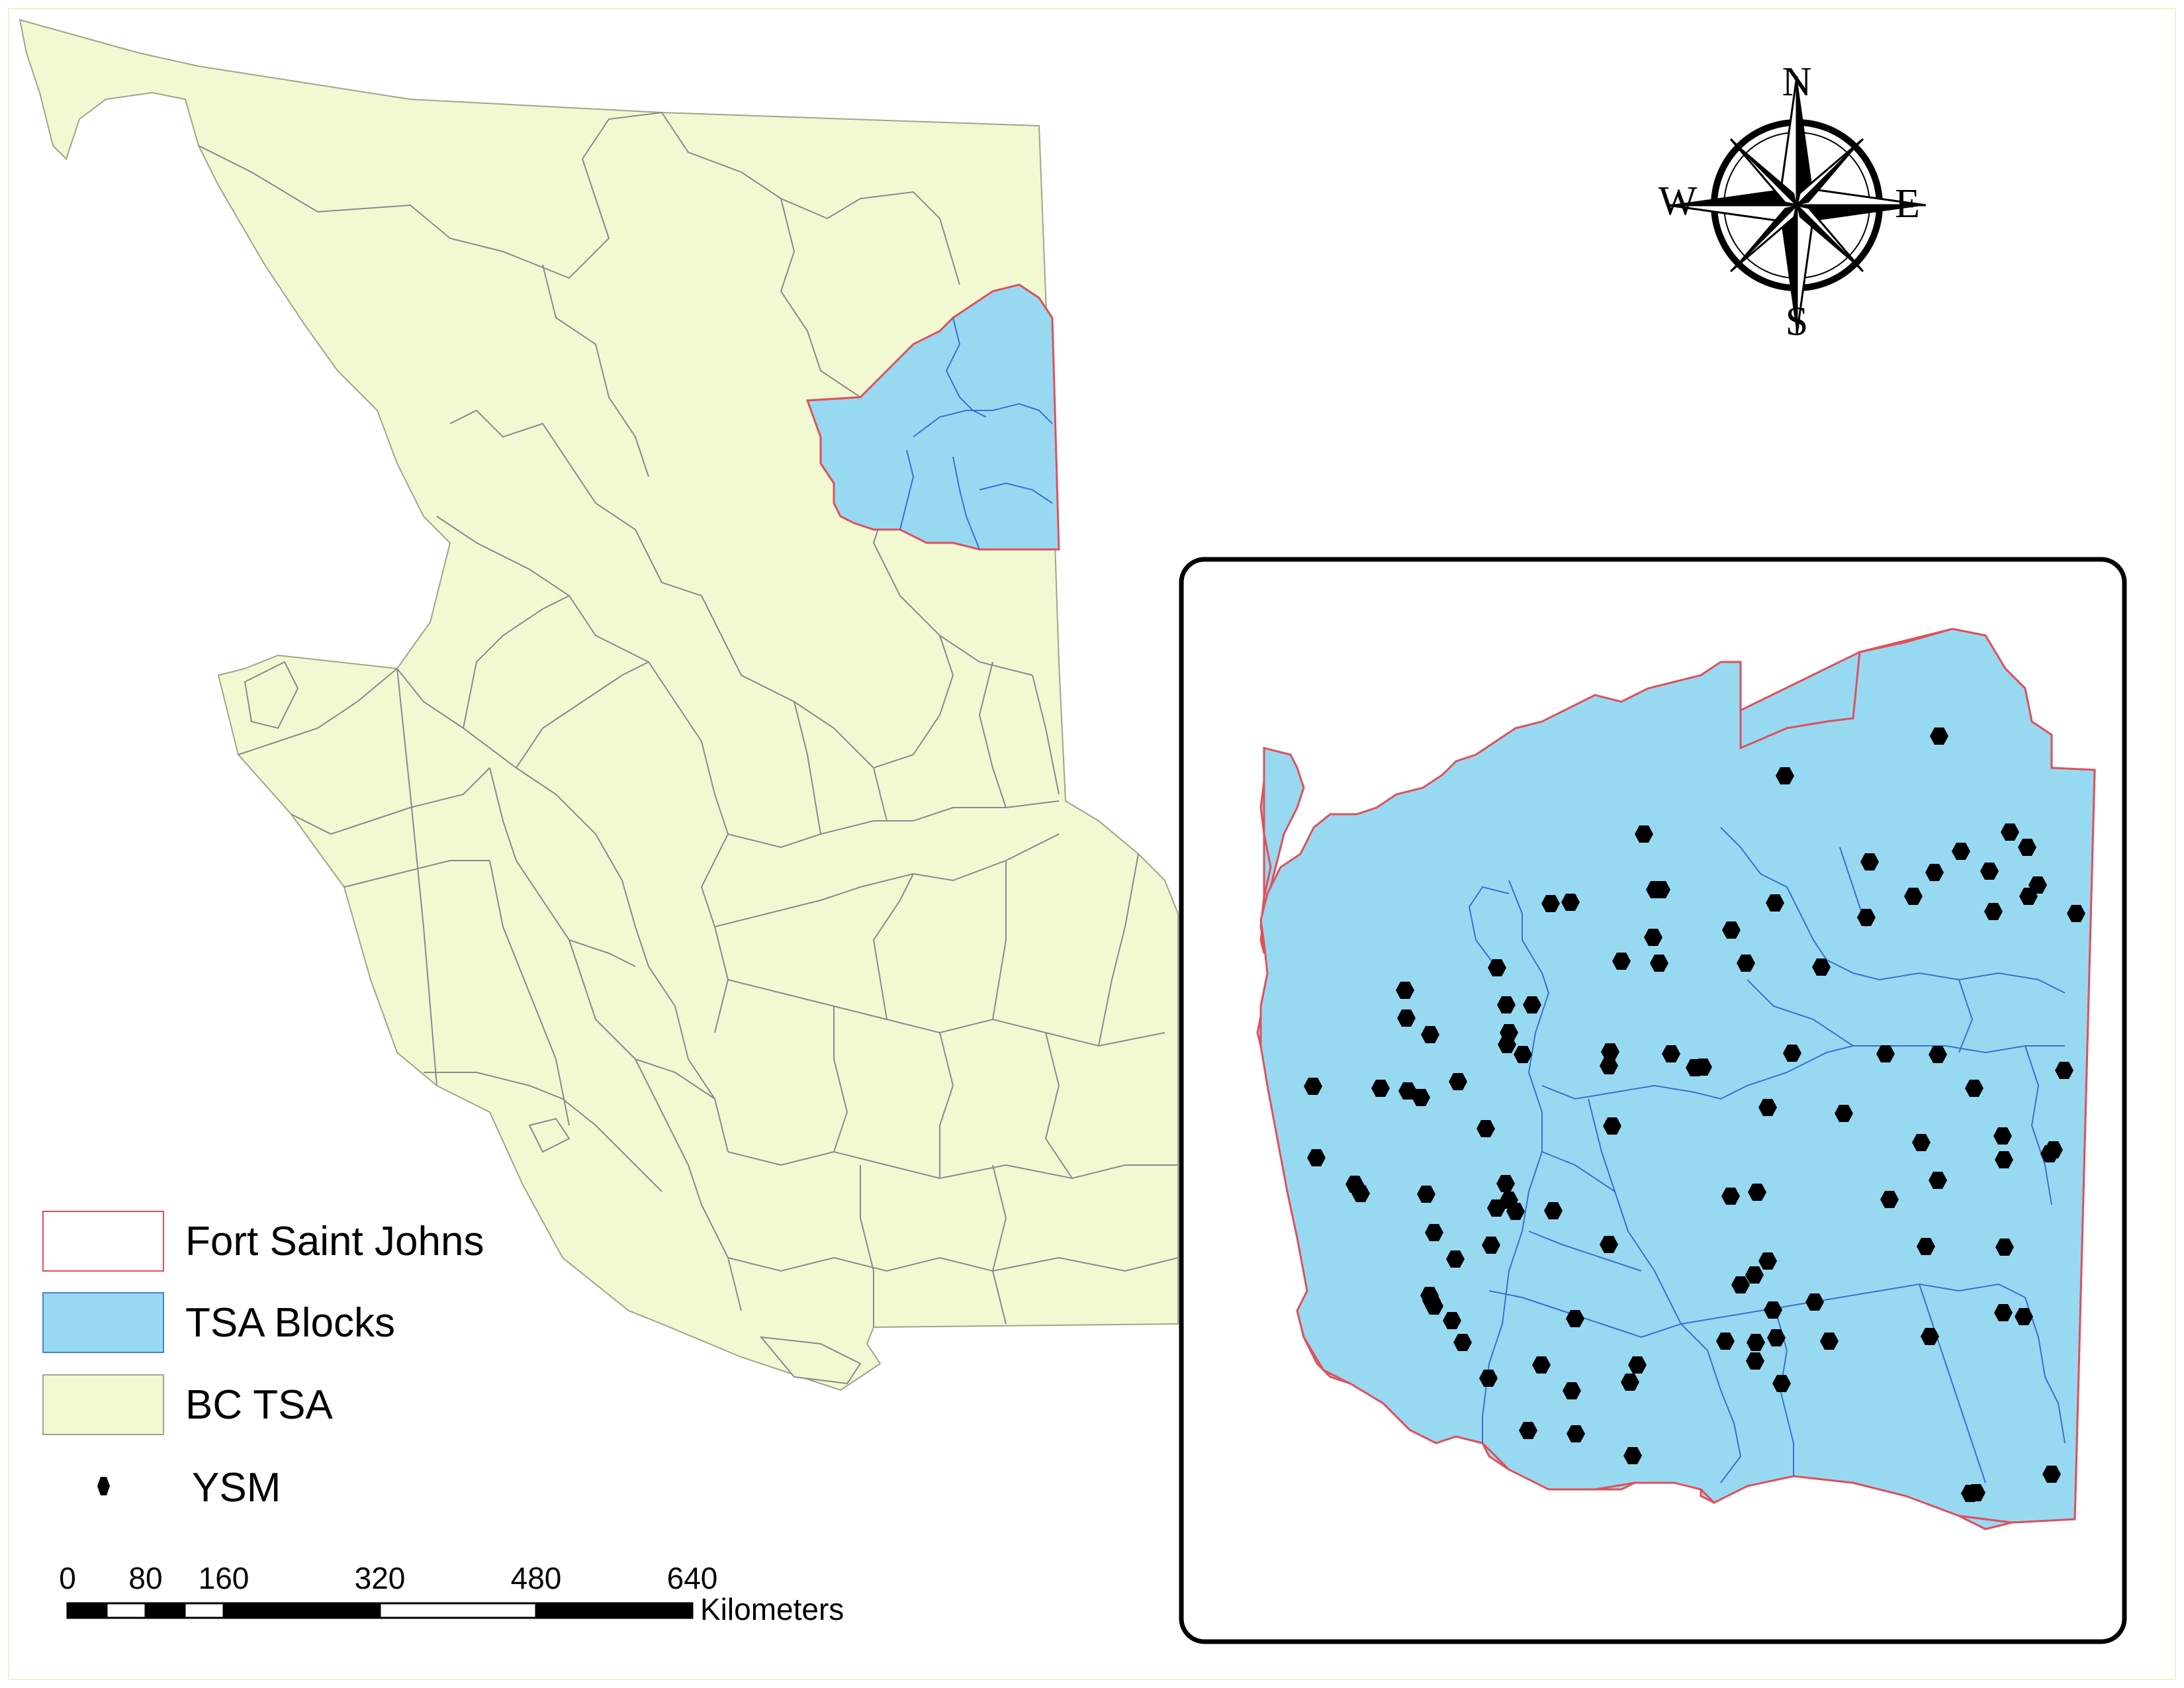 This screenshot has height=1688, width=2184. What do you see at coordinates (224, 1578) in the screenshot?
I see `scale-tick-160: 160` at bounding box center [224, 1578].